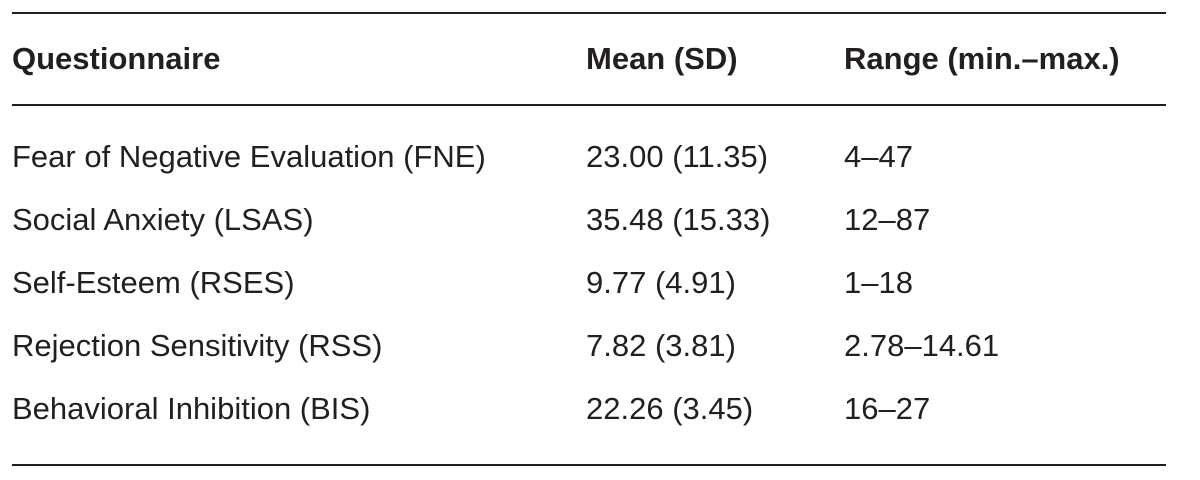 The height and width of the screenshot is (480, 1200). I want to click on cell-questionnaire: Rejection Sensitivity (RSS), so click(197, 345).